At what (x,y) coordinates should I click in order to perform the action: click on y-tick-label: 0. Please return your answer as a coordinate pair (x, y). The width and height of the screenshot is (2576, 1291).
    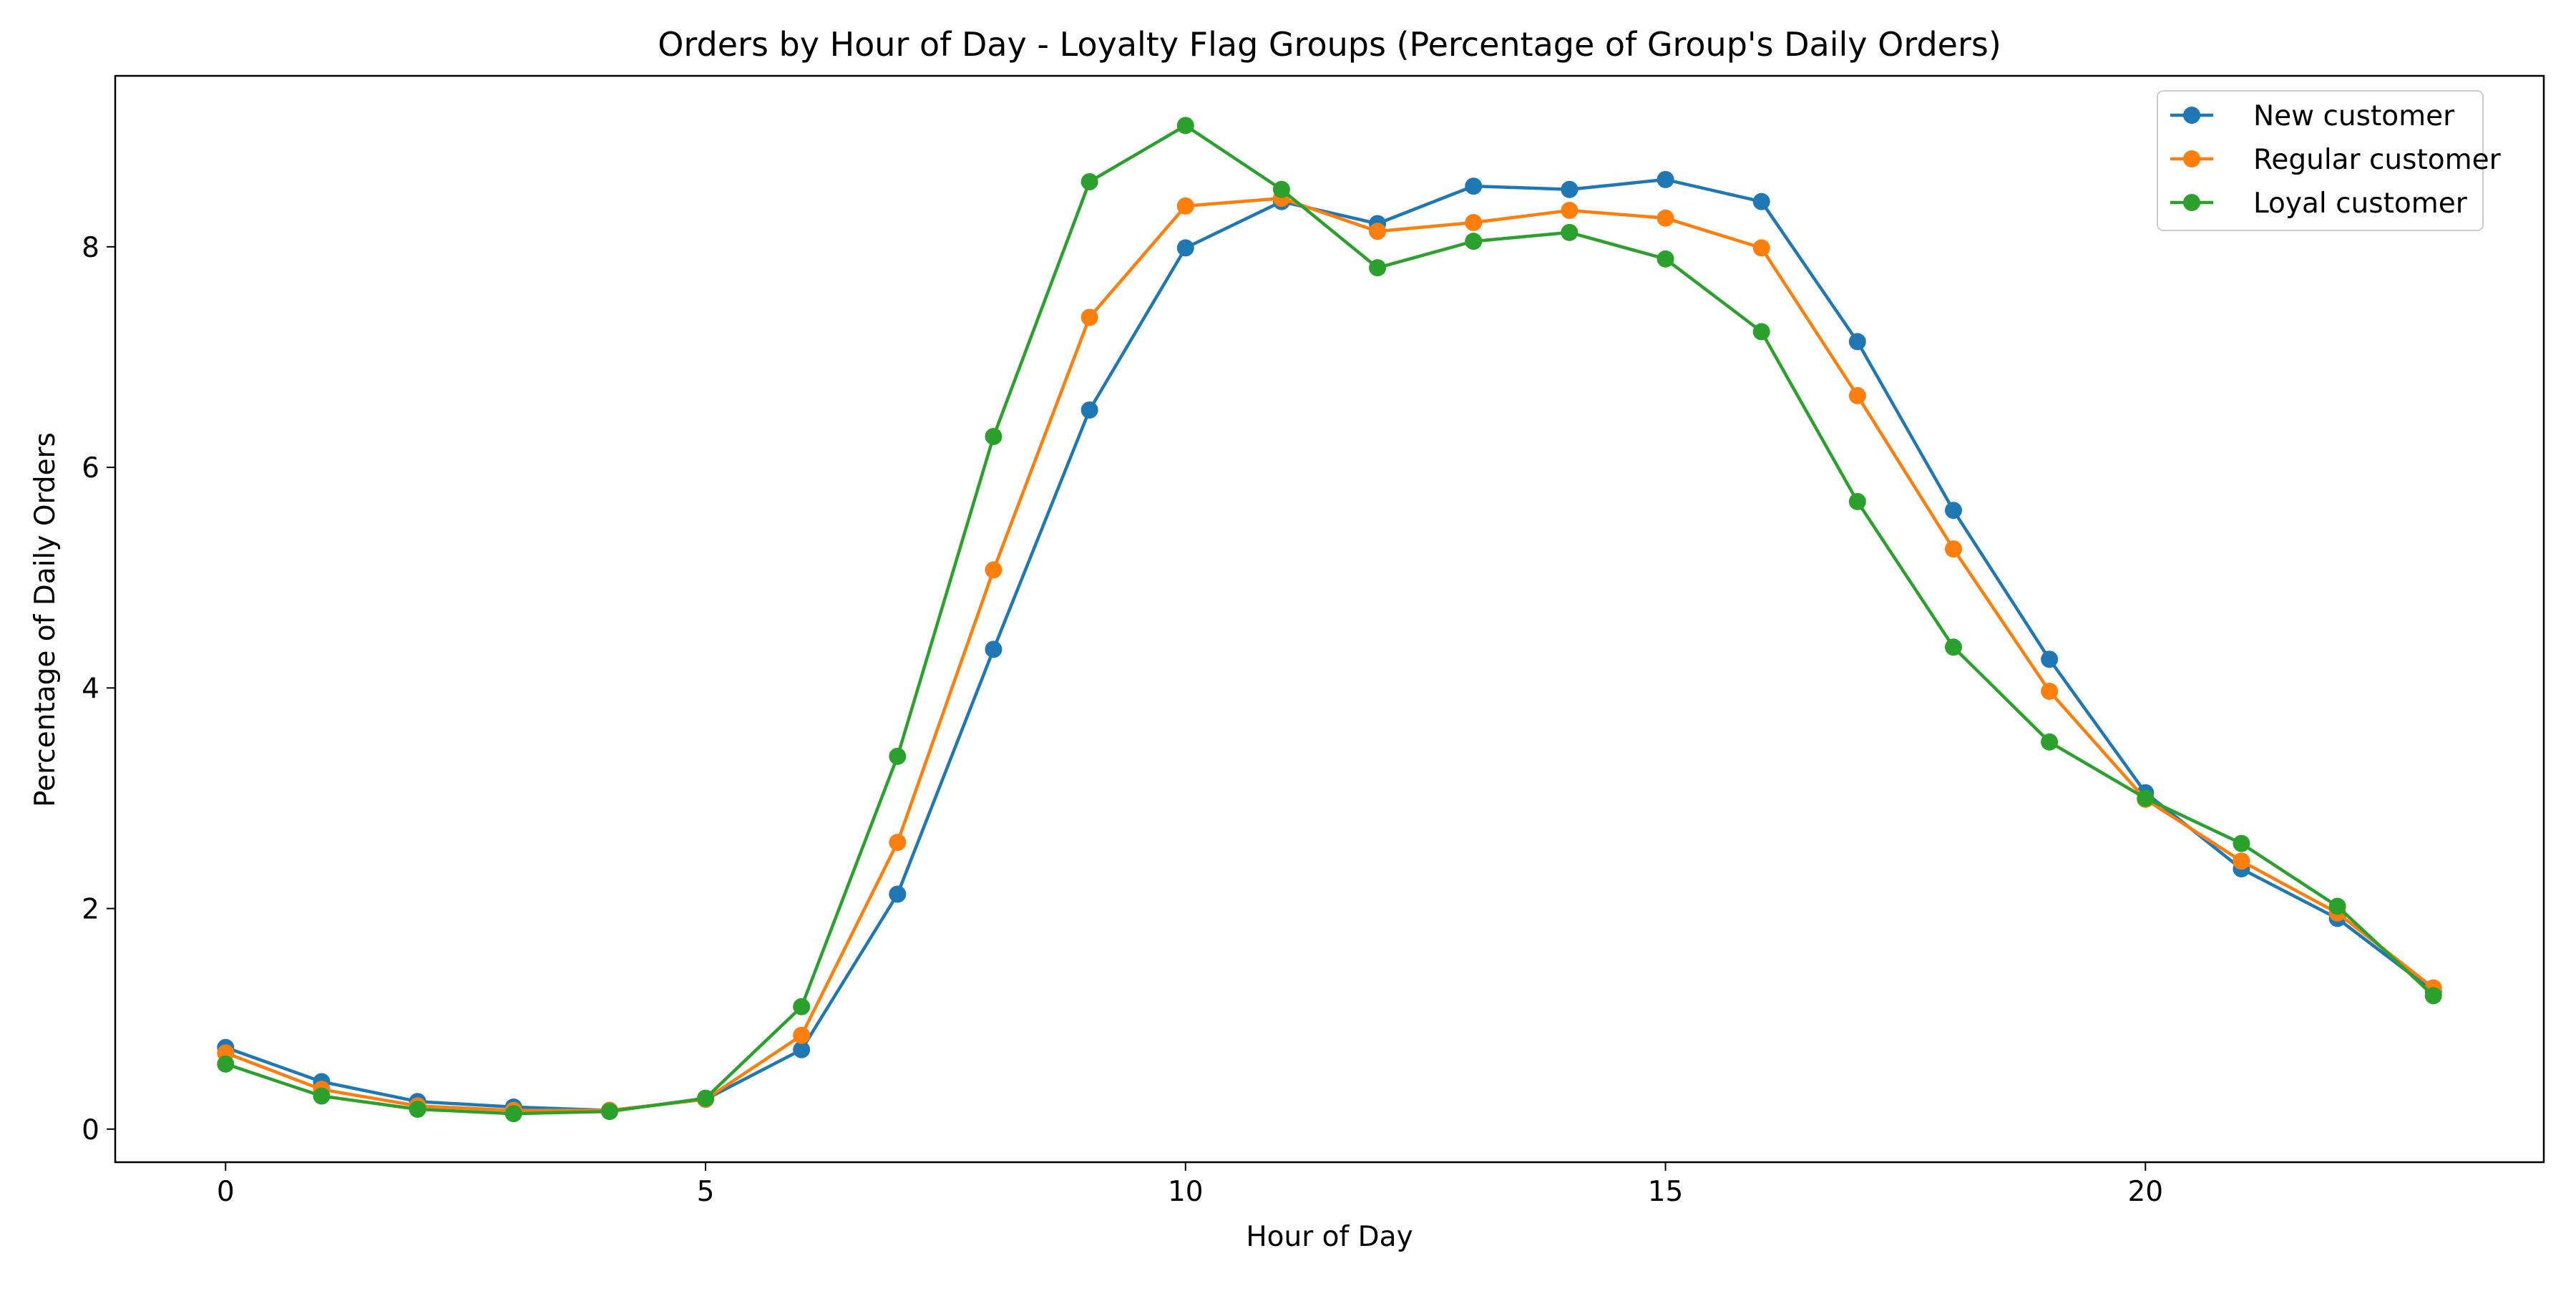
    Looking at the image, I should click on (90, 1130).